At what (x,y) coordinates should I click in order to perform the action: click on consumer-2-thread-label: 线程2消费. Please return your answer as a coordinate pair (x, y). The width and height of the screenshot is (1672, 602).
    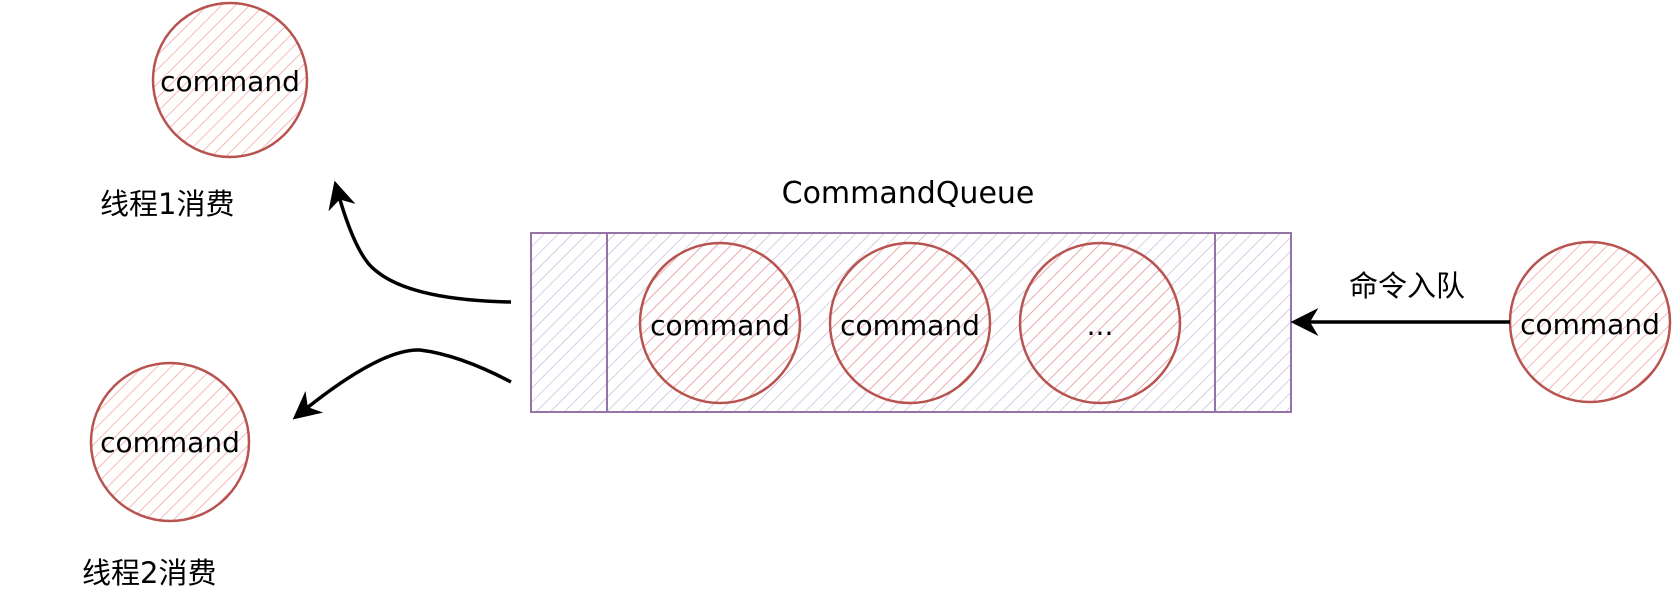
    Looking at the image, I should click on (149, 573).